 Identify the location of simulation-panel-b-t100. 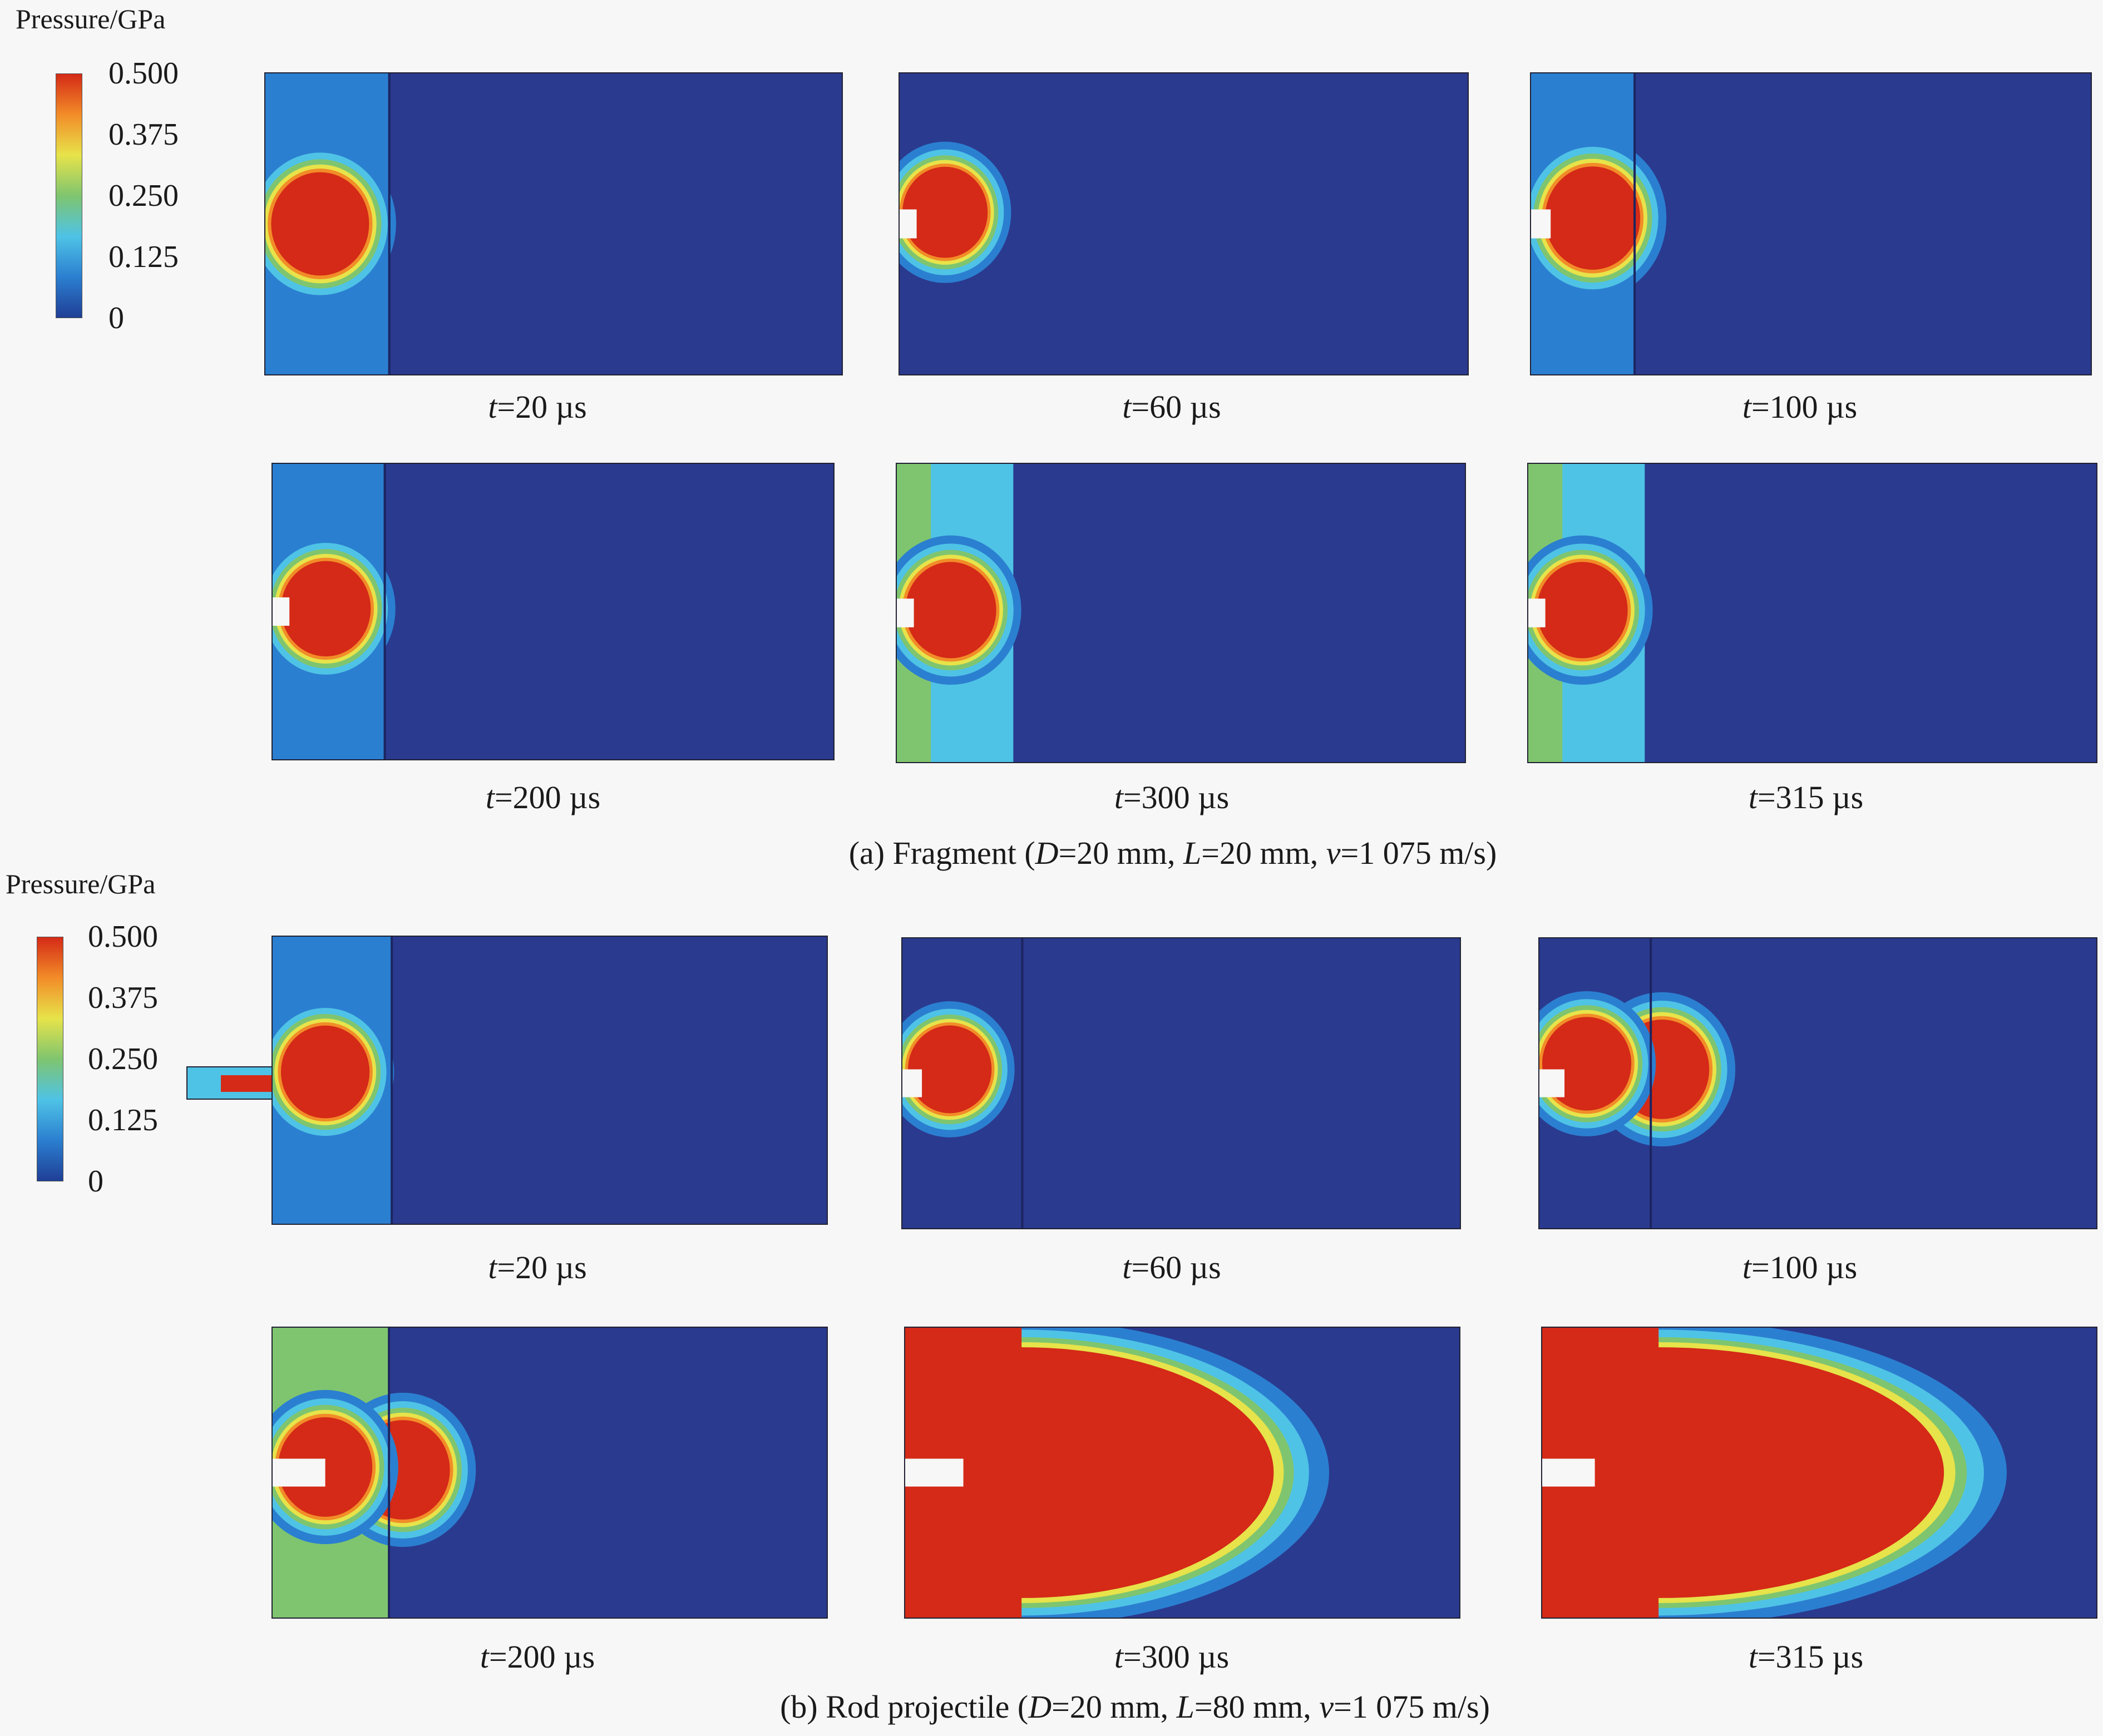
(1817, 1083).